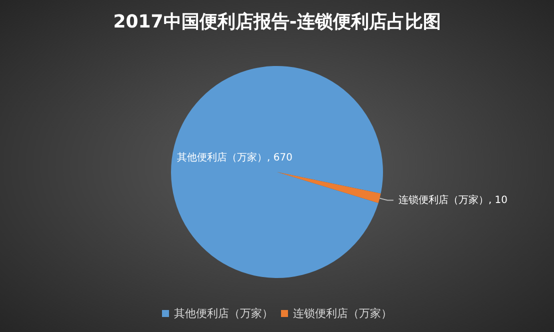  I want to click on legend-label: 连锁便利店（万家）, so click(342, 313).